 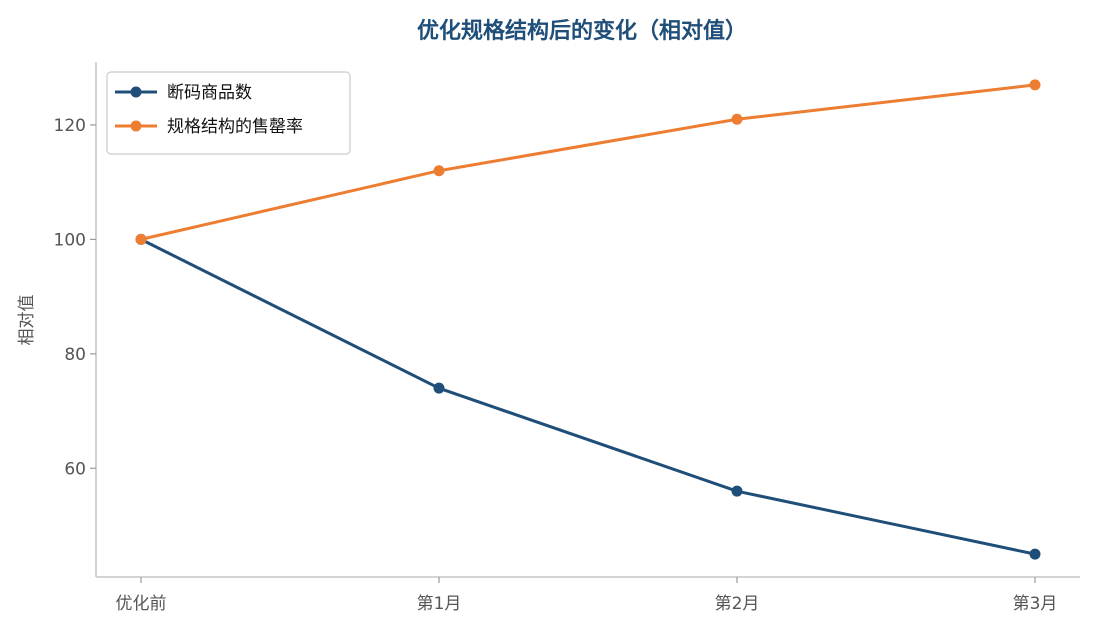 I want to click on y-tick-label: 120, so click(x=70, y=126).